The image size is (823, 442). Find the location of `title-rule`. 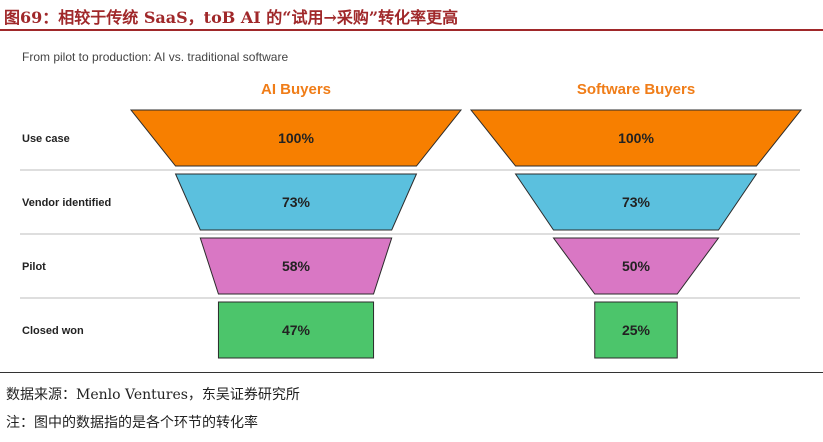

title-rule is located at coordinates (411, 30).